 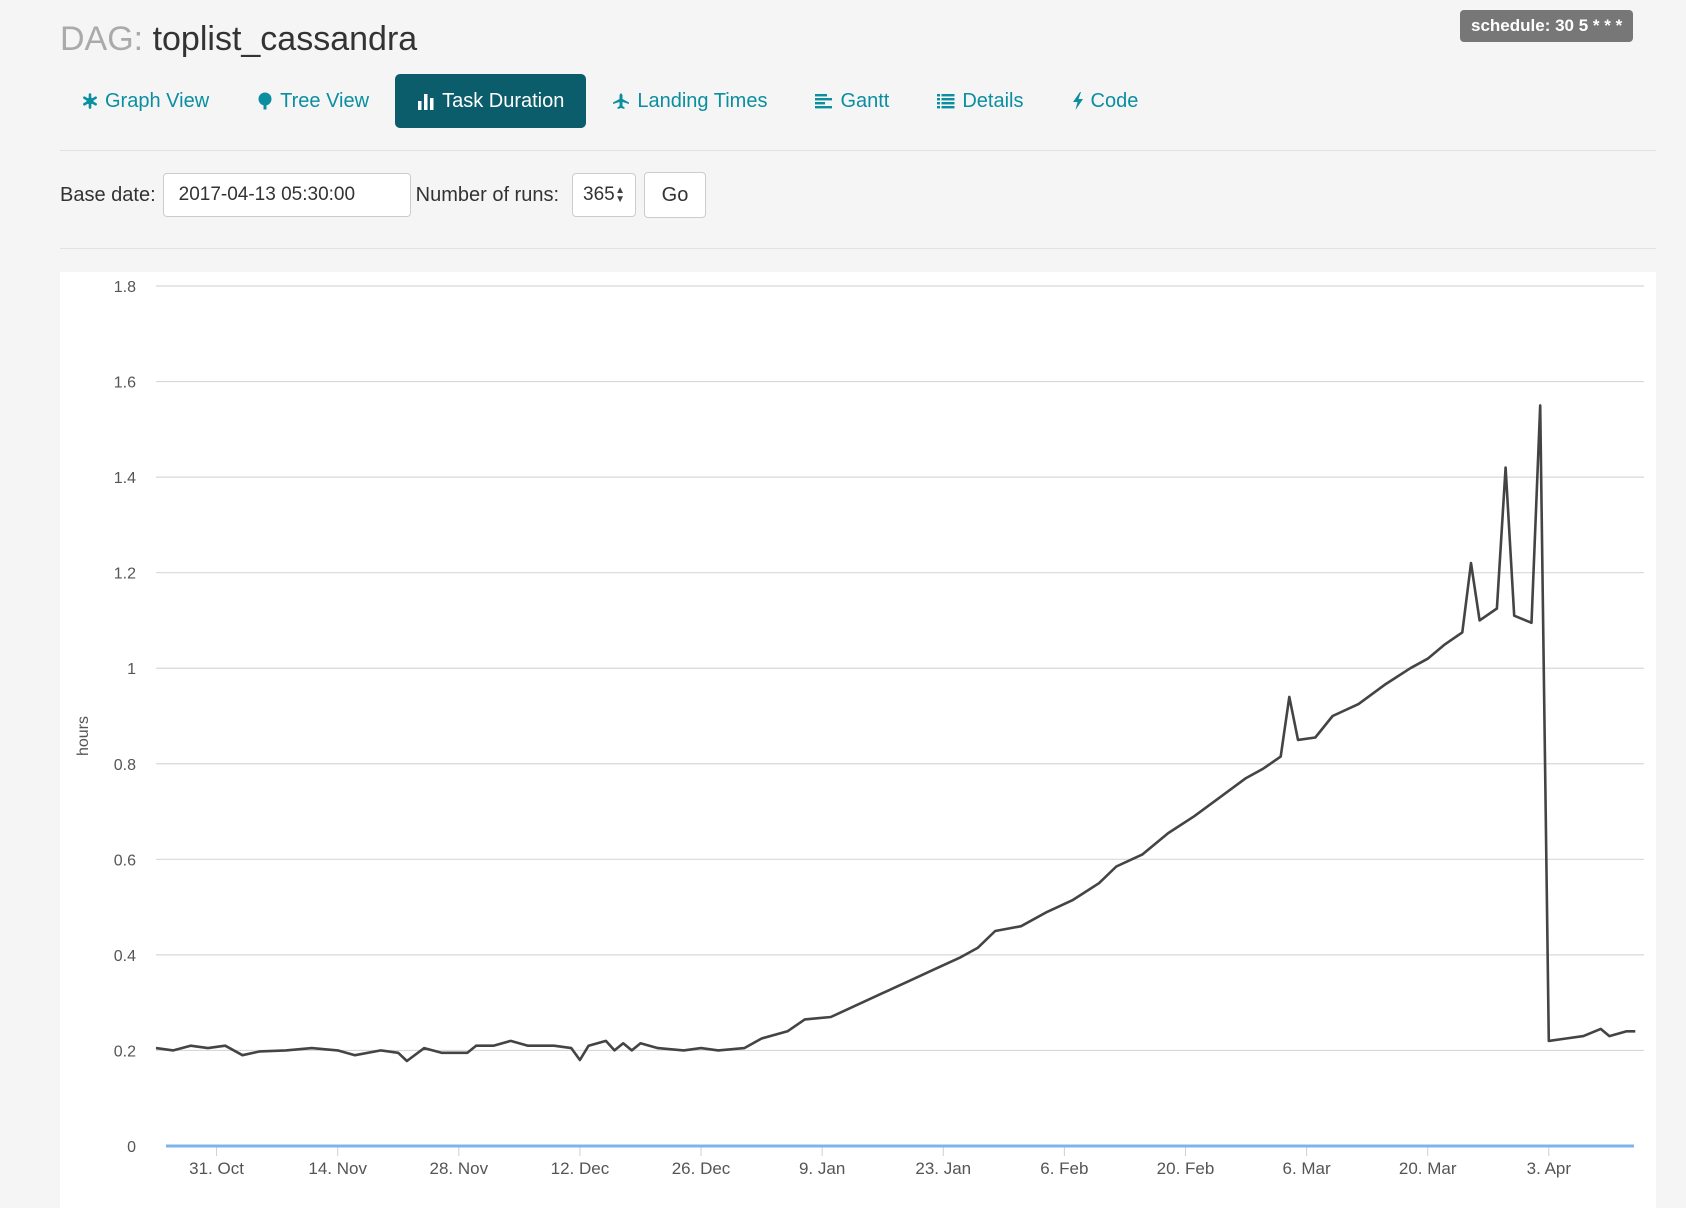 I want to click on bar-chart-icon, so click(x=426, y=101).